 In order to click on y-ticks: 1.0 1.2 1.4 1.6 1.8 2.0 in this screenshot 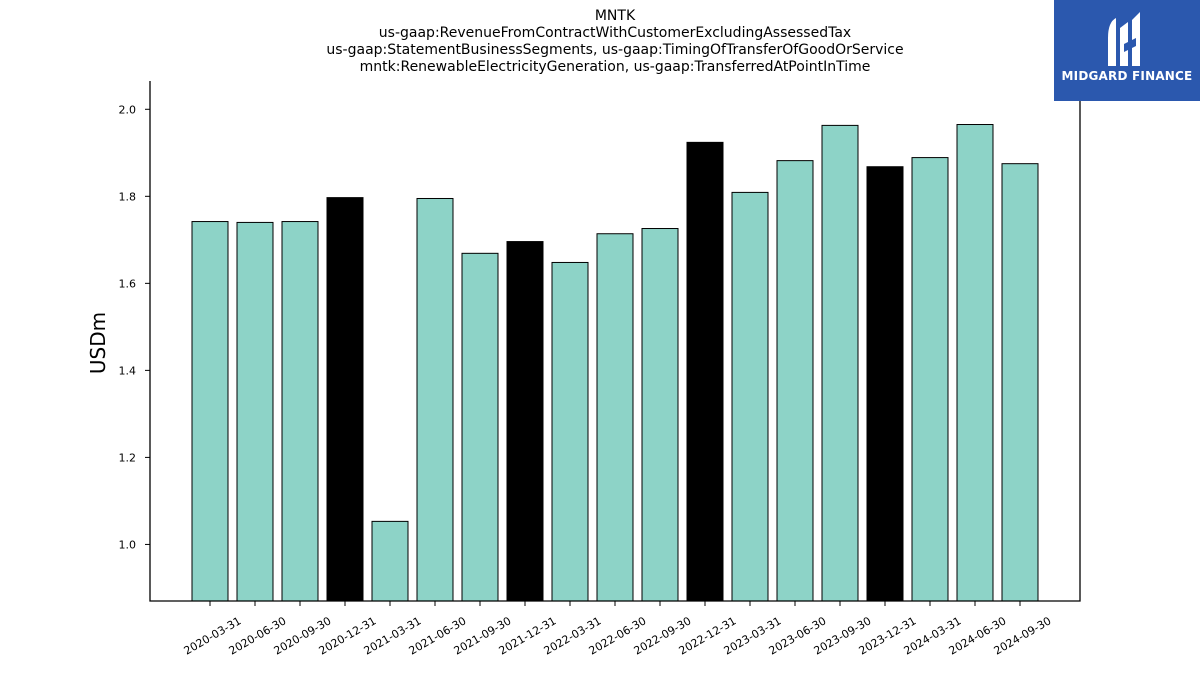, I will do `click(134, 327)`.